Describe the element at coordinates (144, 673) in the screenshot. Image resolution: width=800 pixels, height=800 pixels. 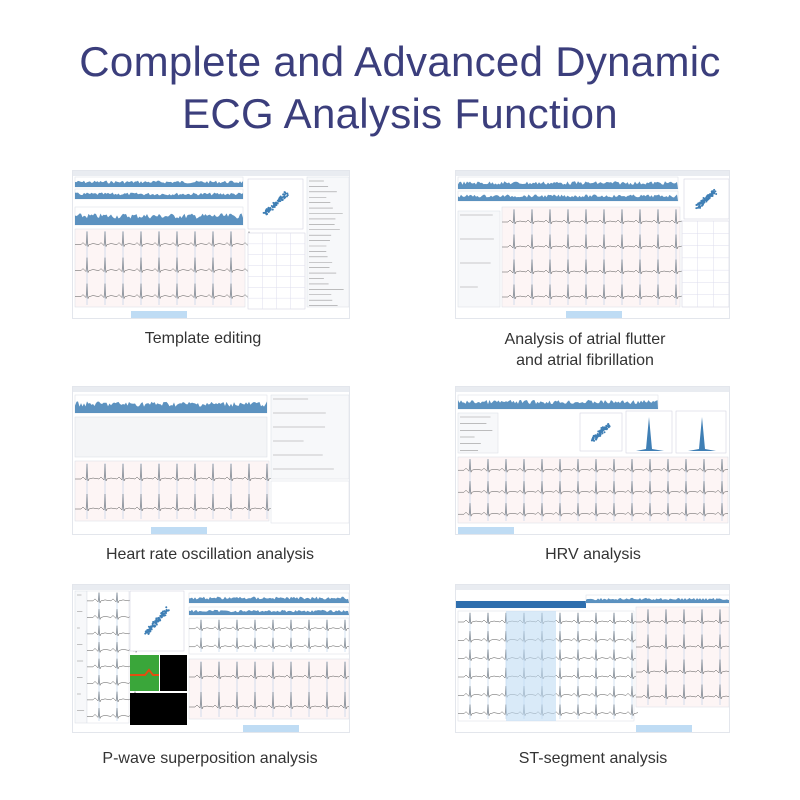
I see `heatmap` at that location.